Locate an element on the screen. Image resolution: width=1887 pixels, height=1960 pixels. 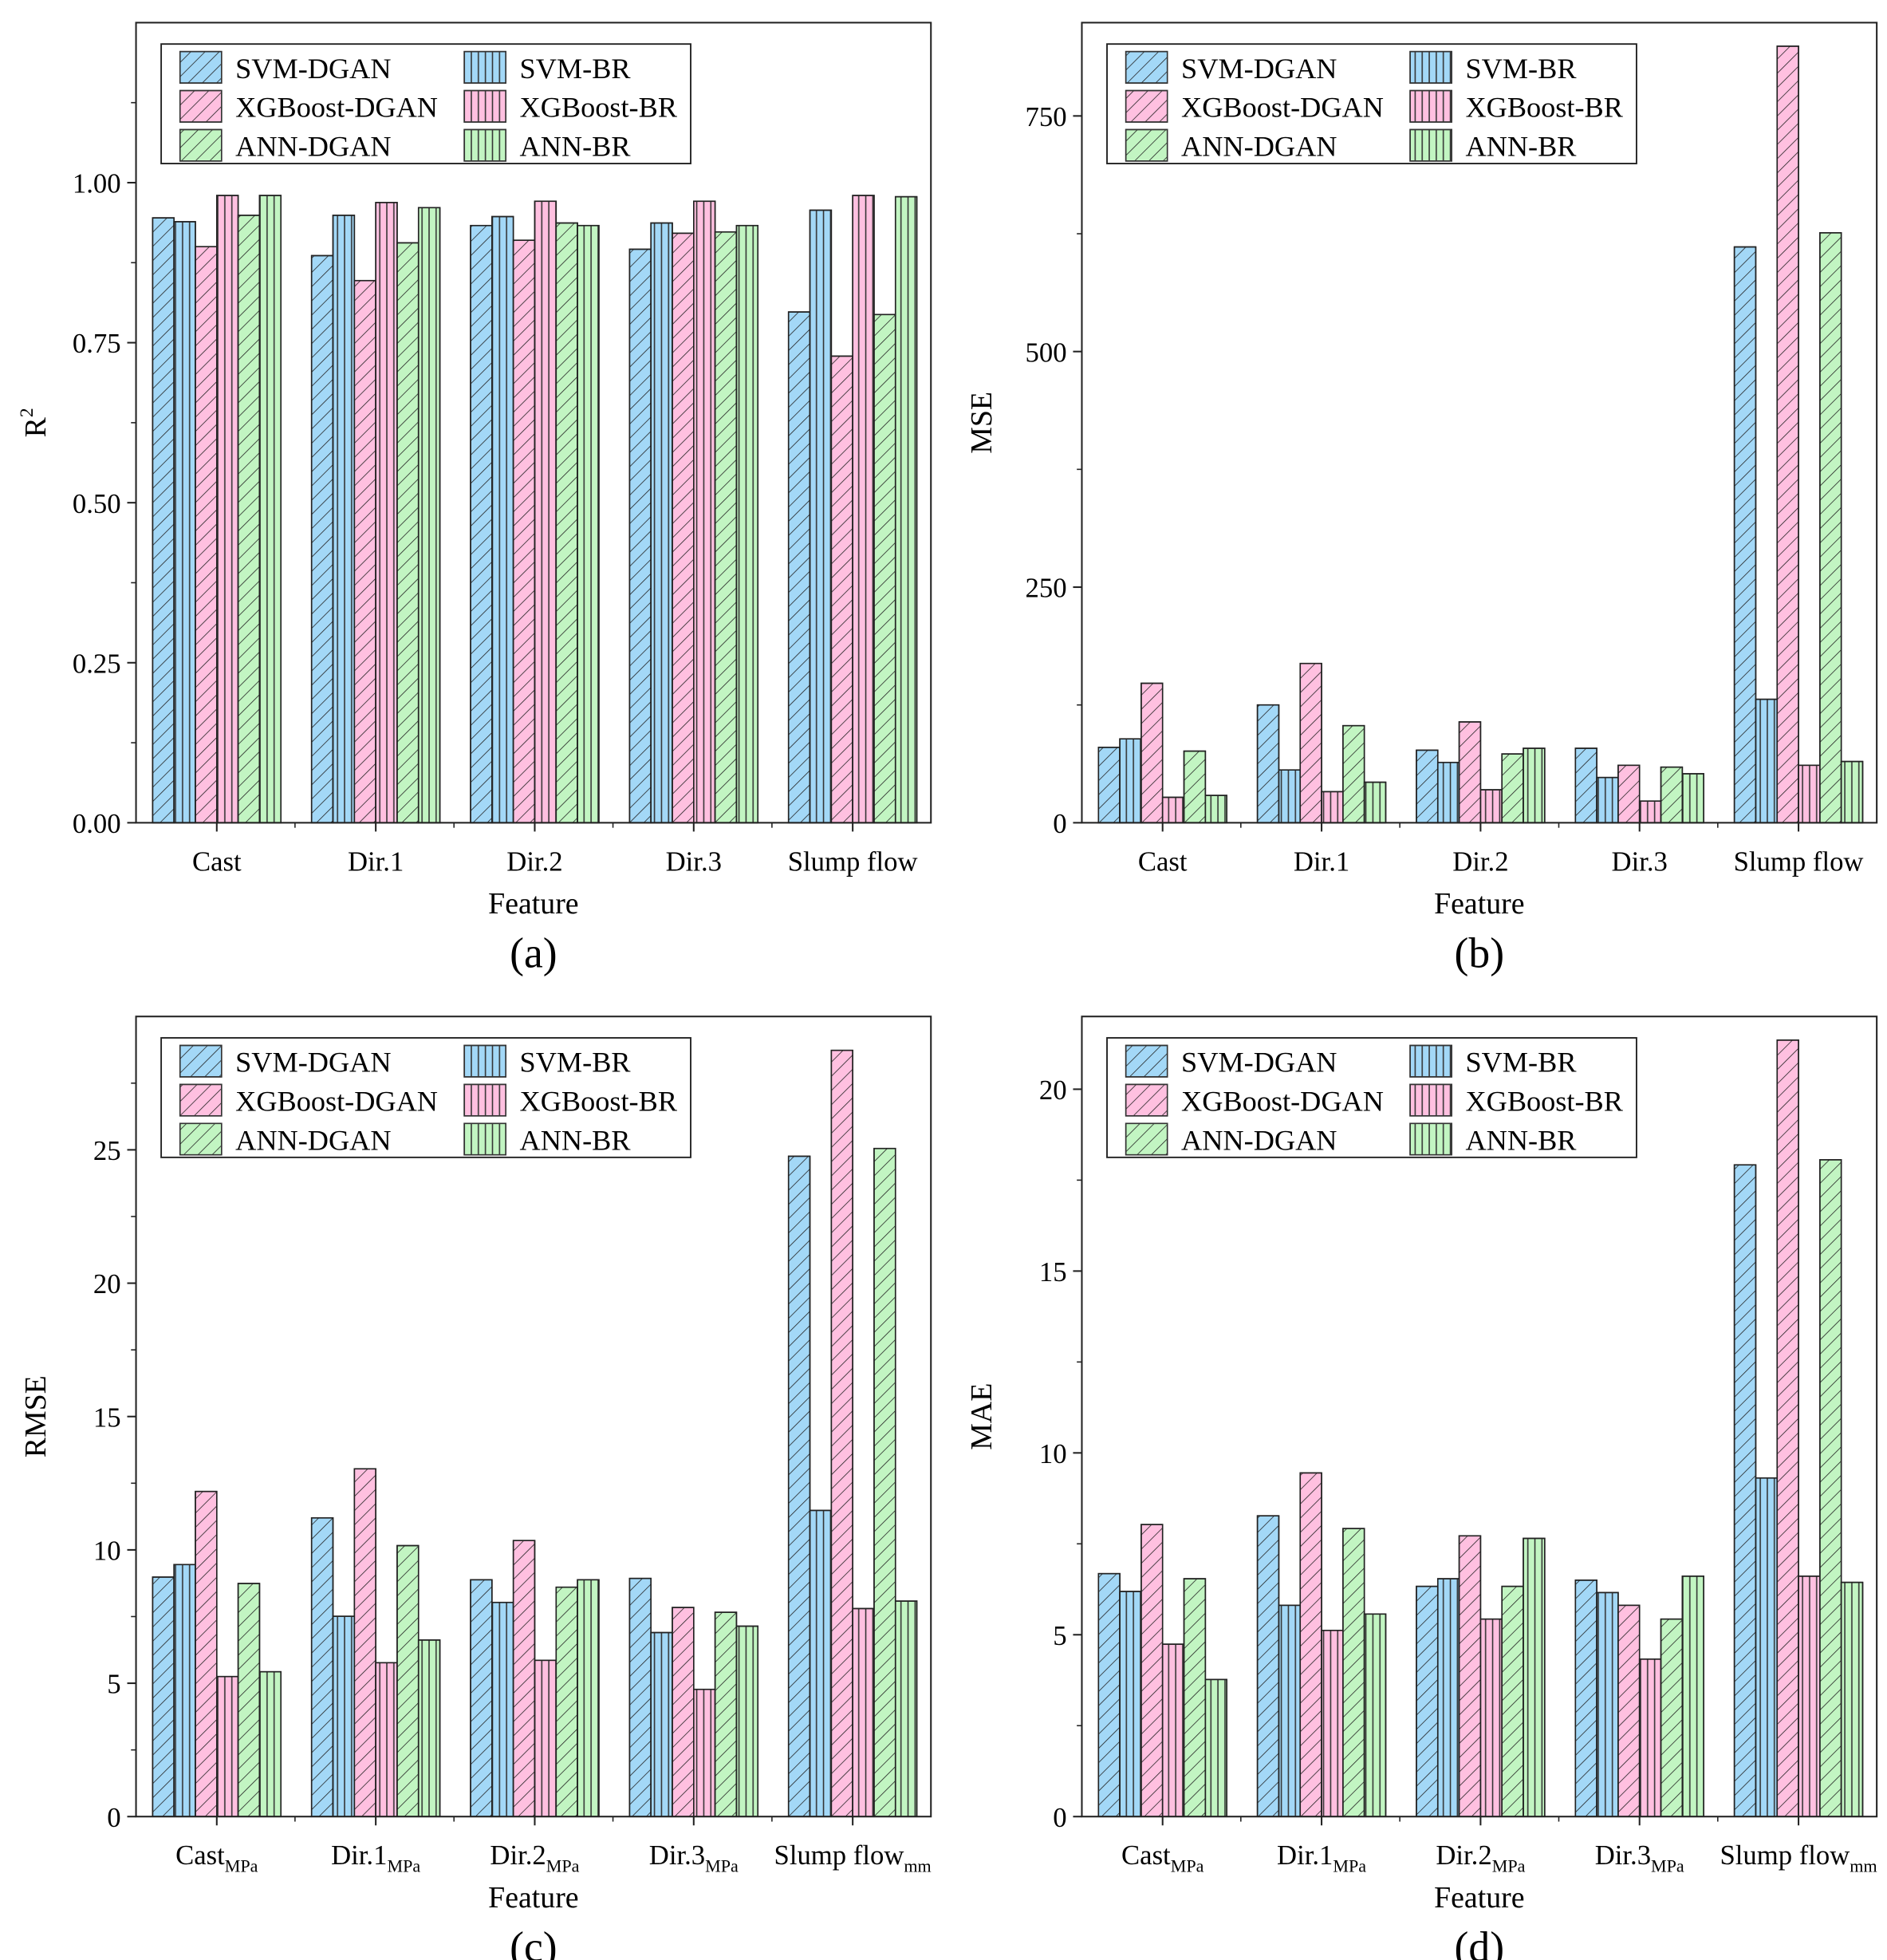
y-tick-label: 20 is located at coordinates (107, 1283).